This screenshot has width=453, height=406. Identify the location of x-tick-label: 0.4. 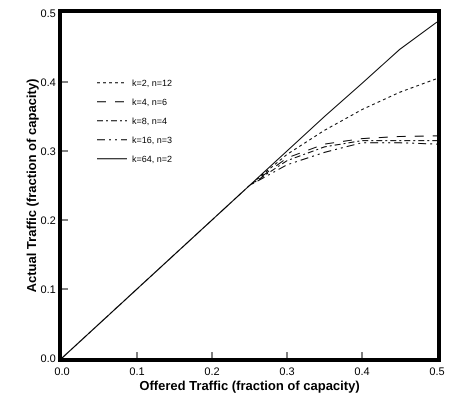
(362, 372).